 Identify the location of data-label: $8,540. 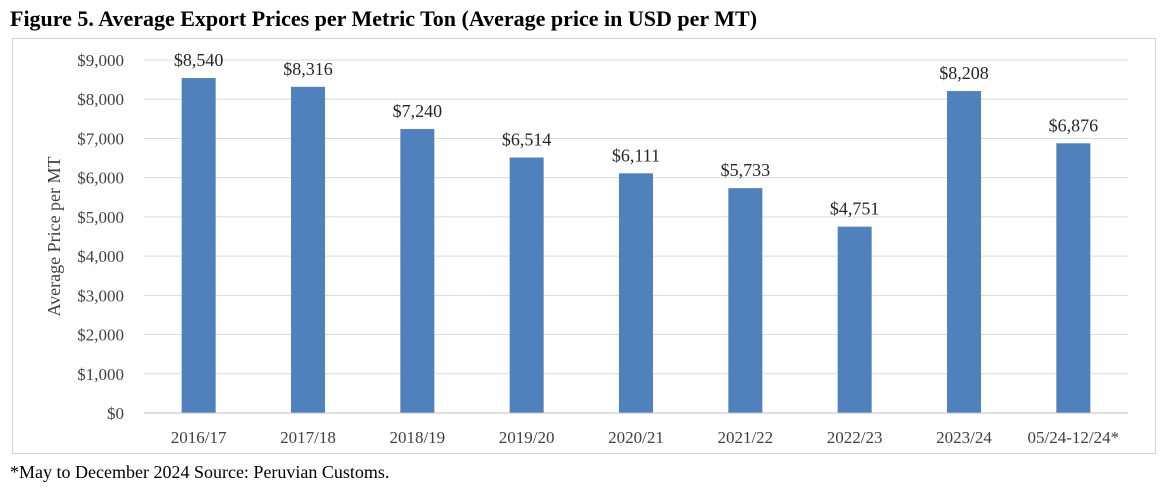
(199, 60).